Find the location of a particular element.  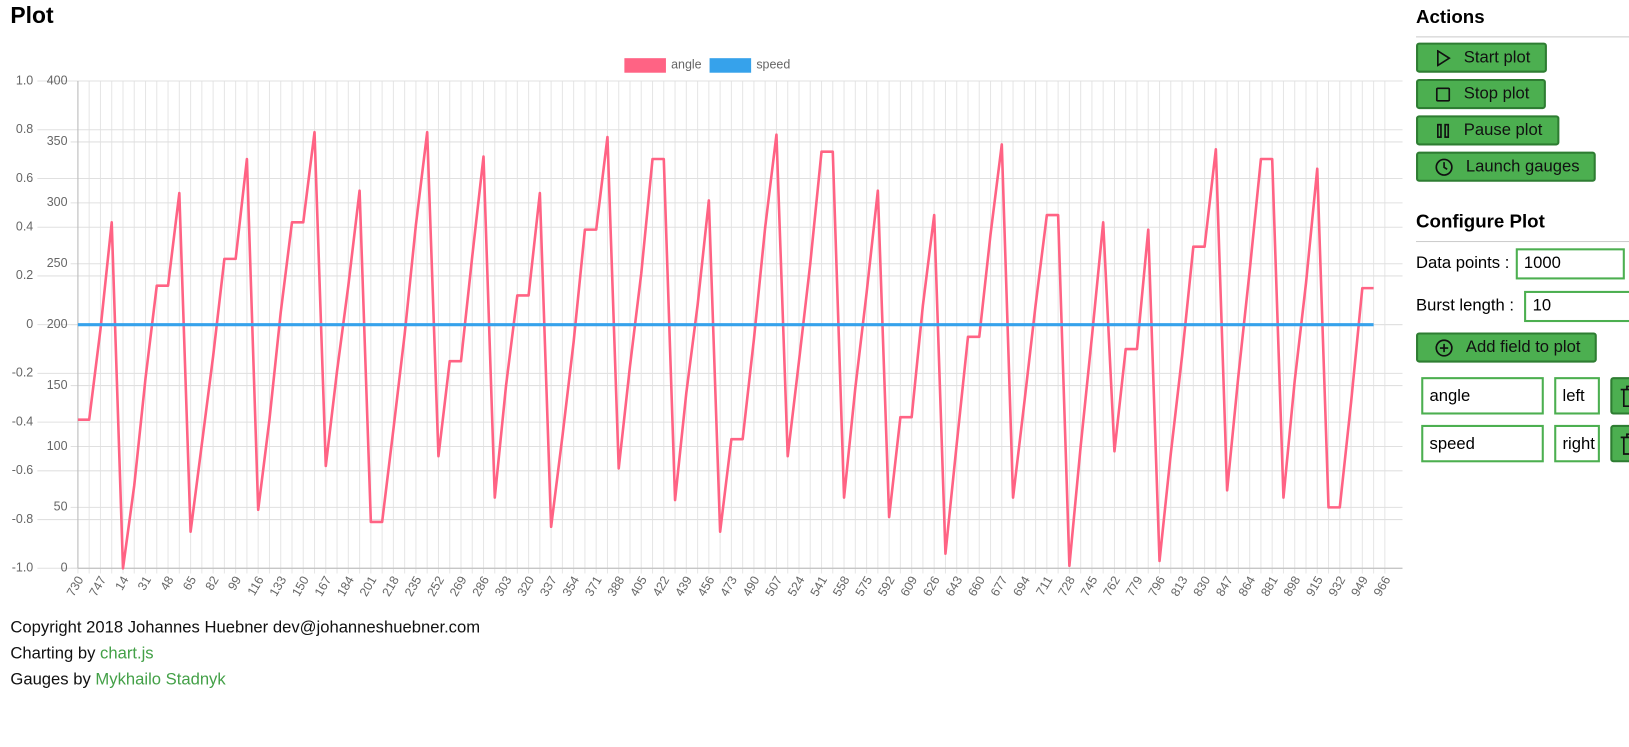

y2-tick-label: 200 is located at coordinates (57, 324).